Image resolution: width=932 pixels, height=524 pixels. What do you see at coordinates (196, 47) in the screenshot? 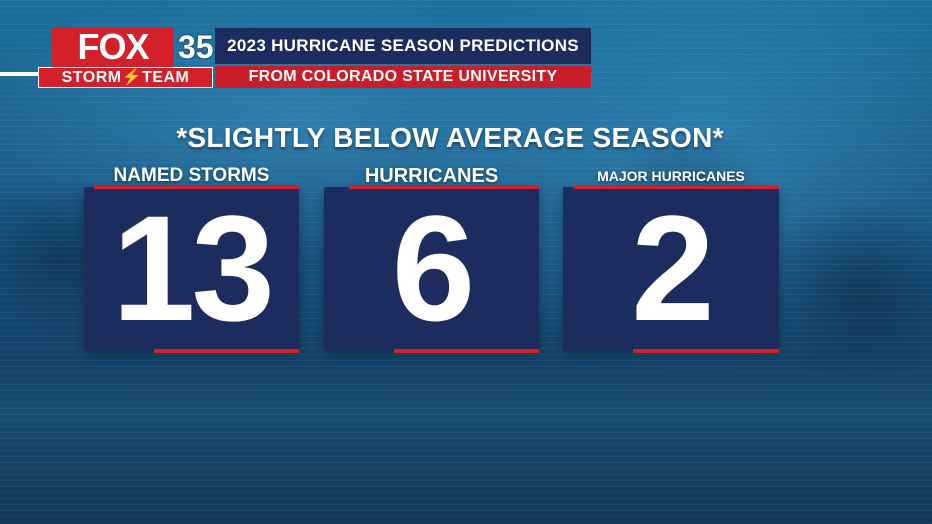
I see `logo-channel: 35` at bounding box center [196, 47].